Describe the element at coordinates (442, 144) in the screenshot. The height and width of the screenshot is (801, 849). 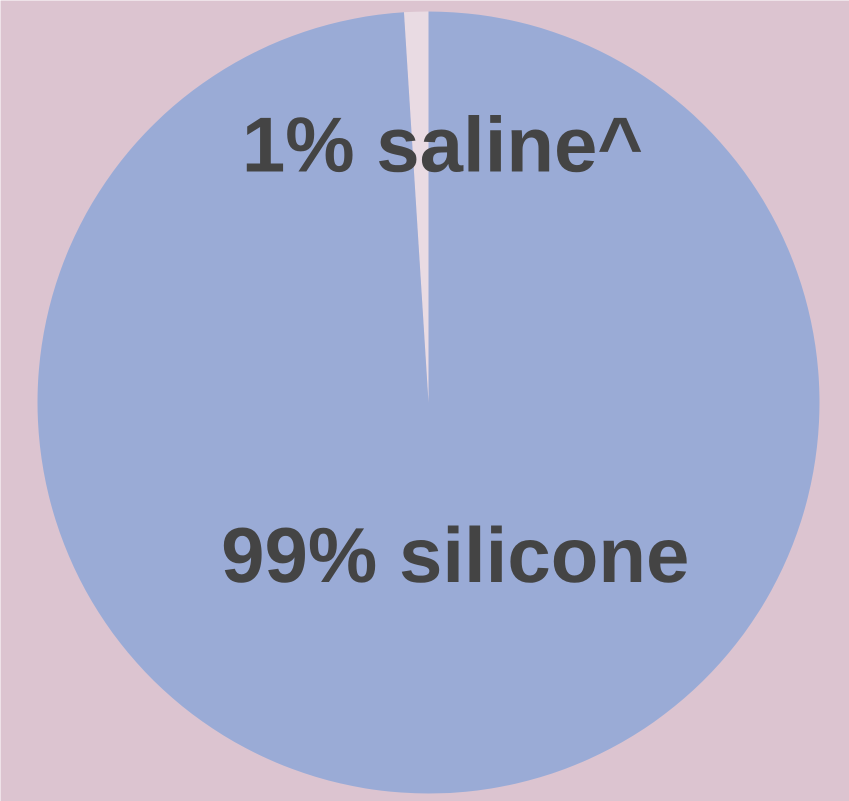
I see `slice-label: 1% saline^` at that location.